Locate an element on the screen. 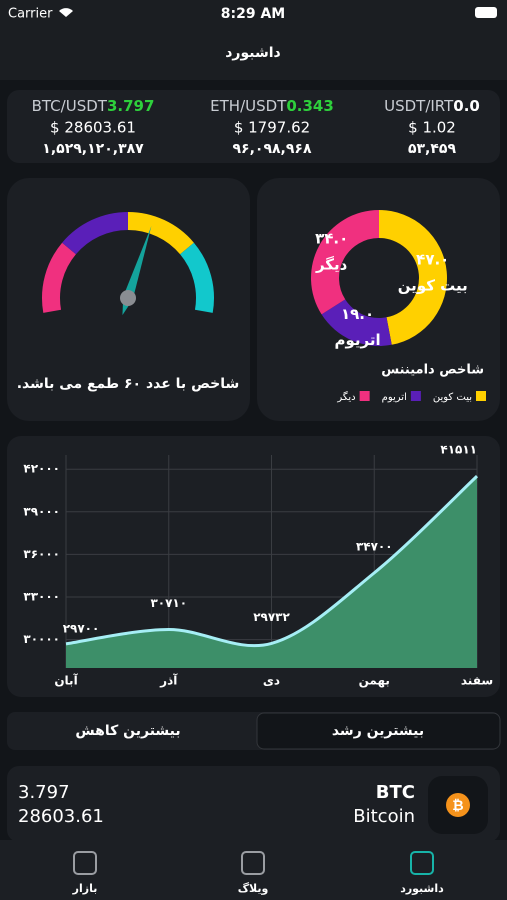 This screenshot has height=900, width=507. change: 0.343 is located at coordinates (309, 106).